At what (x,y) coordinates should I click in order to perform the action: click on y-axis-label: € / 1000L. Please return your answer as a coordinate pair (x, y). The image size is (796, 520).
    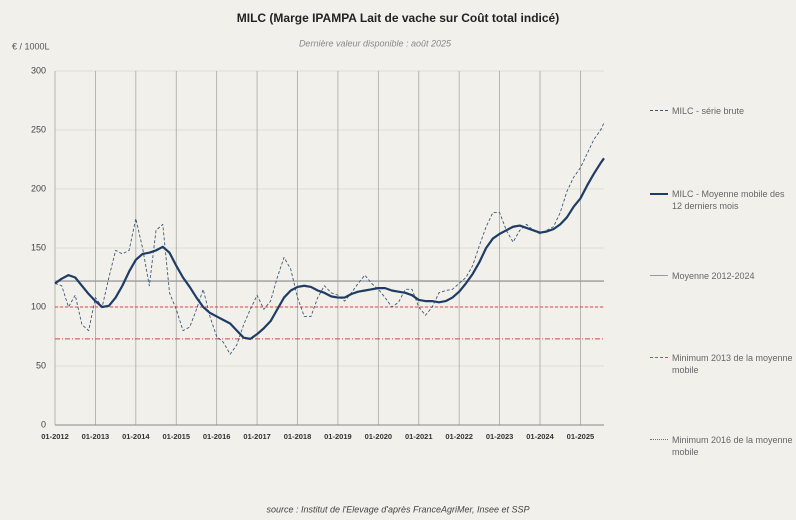
    Looking at the image, I should click on (31, 46).